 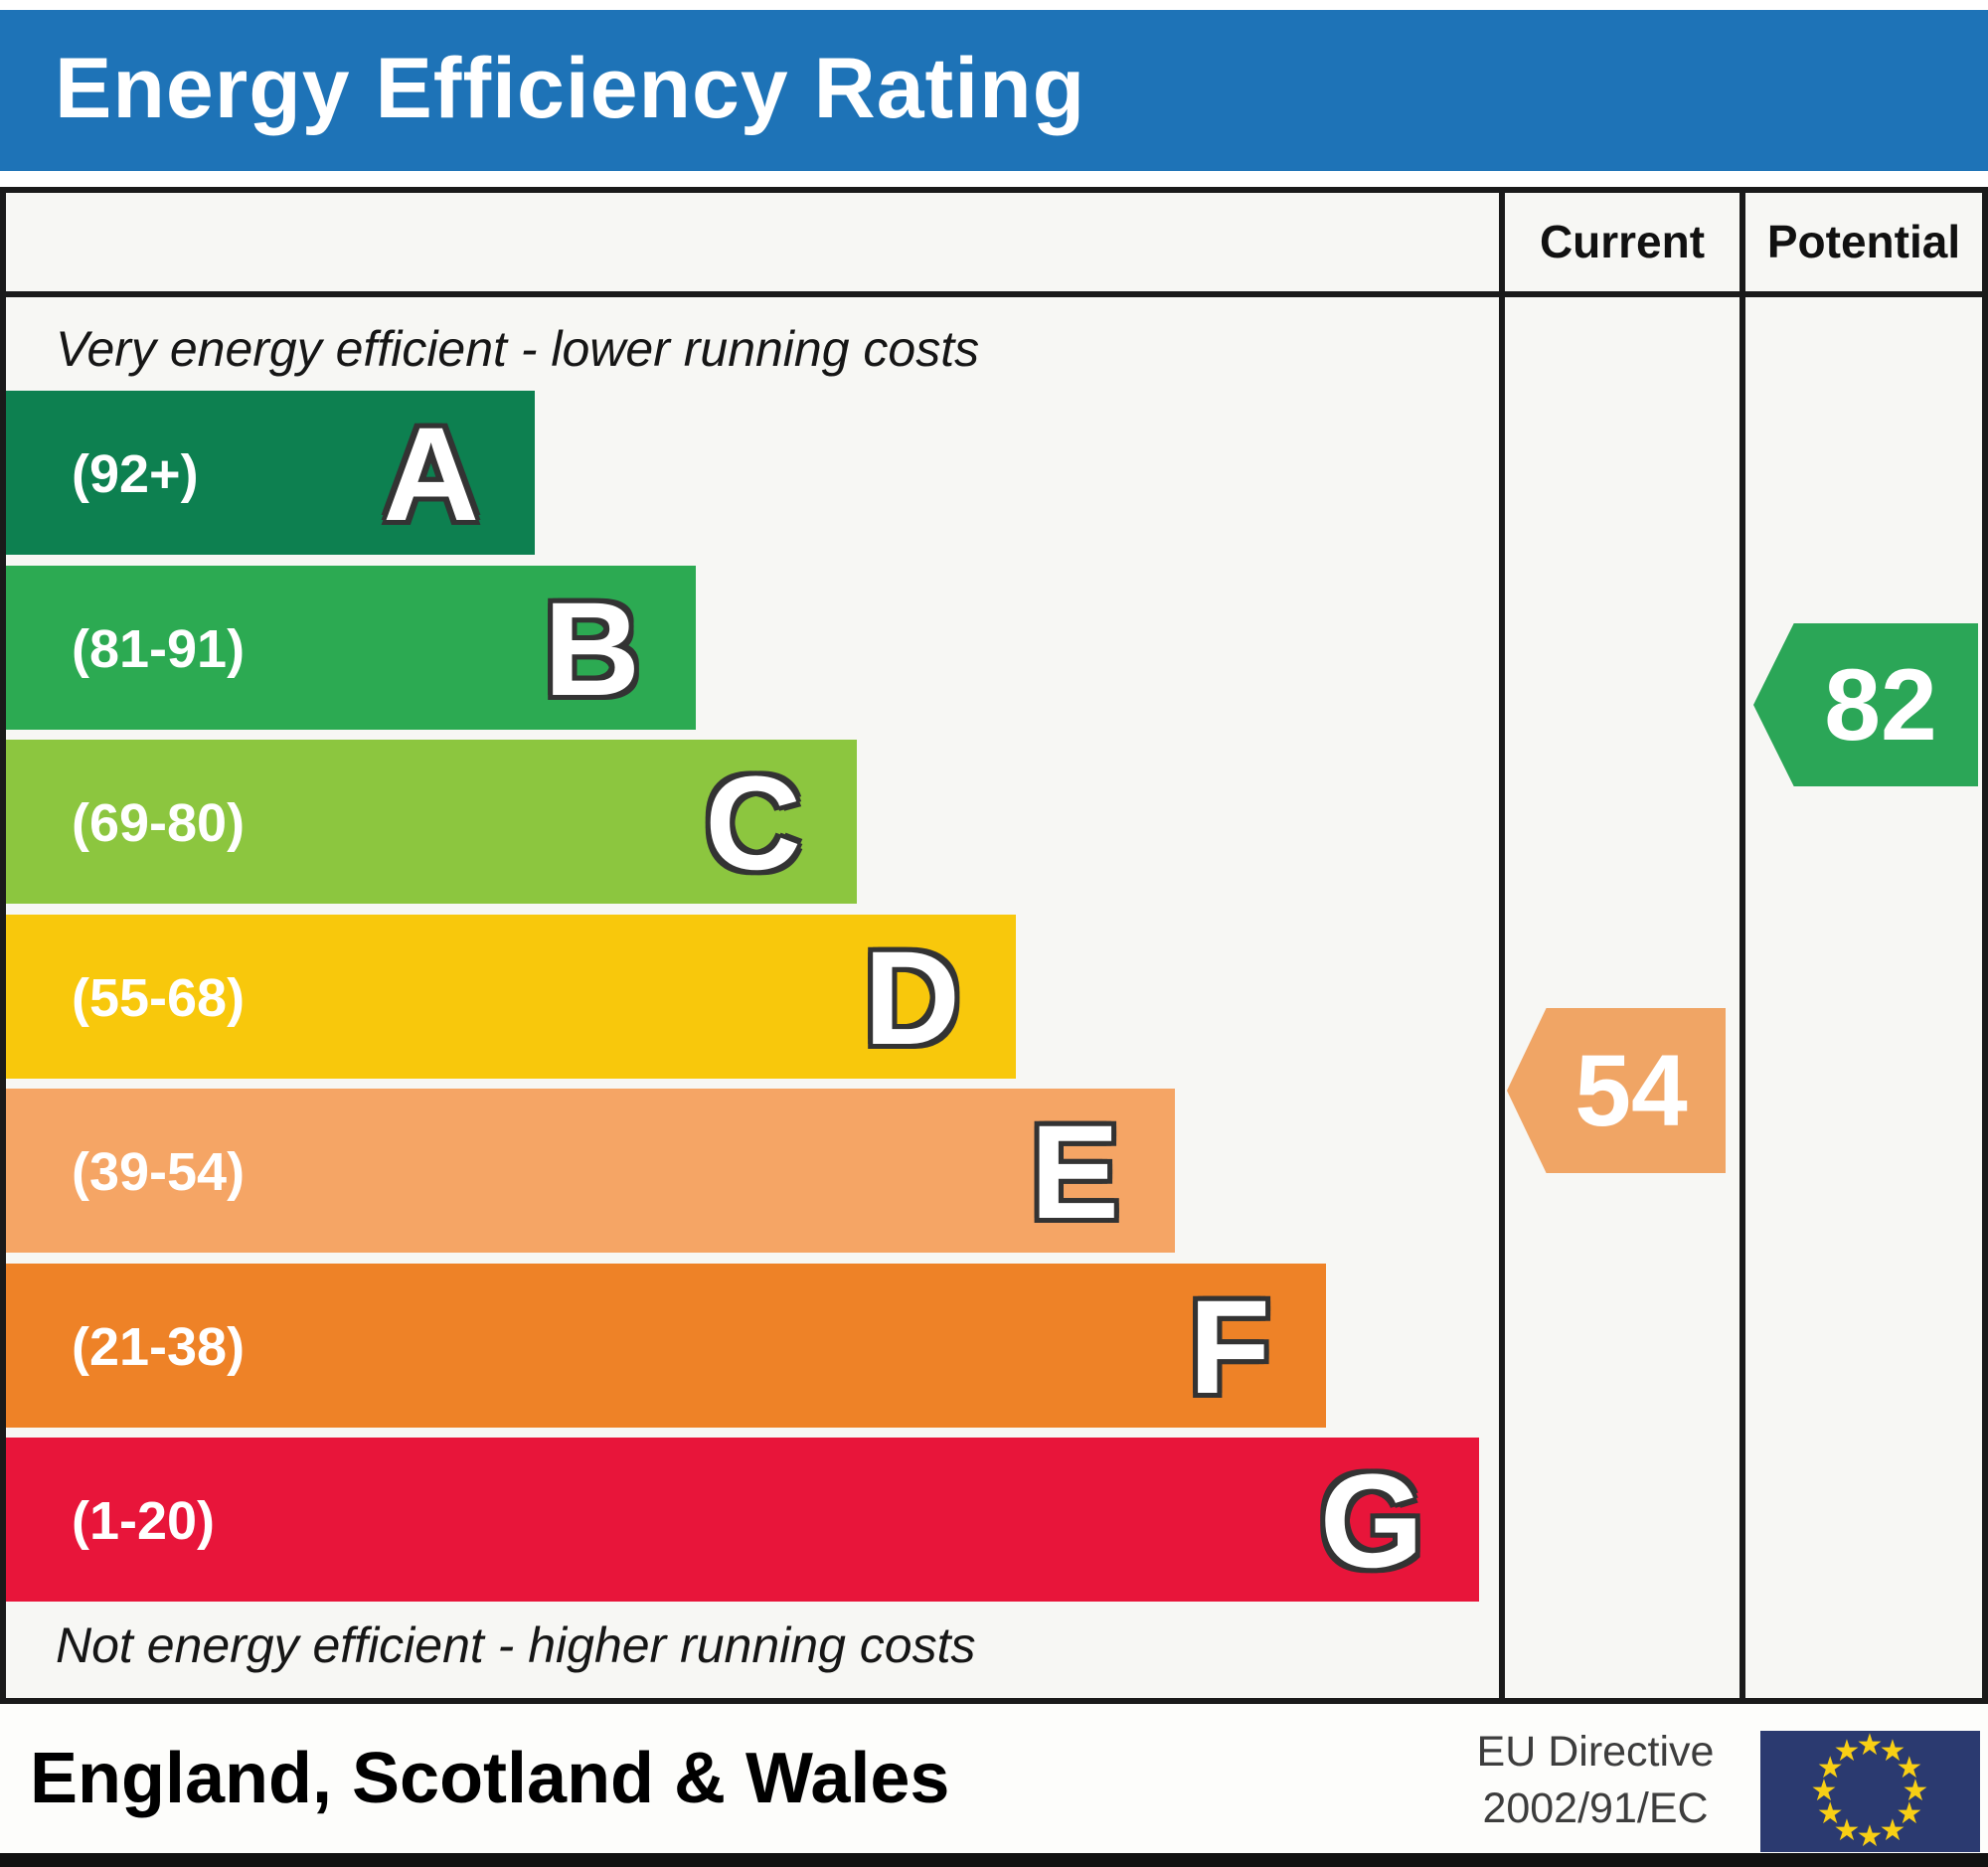 I want to click on band-row: (81-91) B, so click(x=351, y=648).